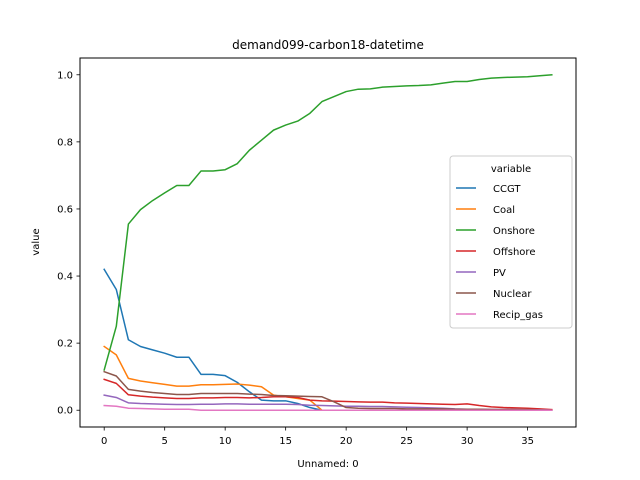  I want to click on y-tick-label: 0.0, so click(65, 411).